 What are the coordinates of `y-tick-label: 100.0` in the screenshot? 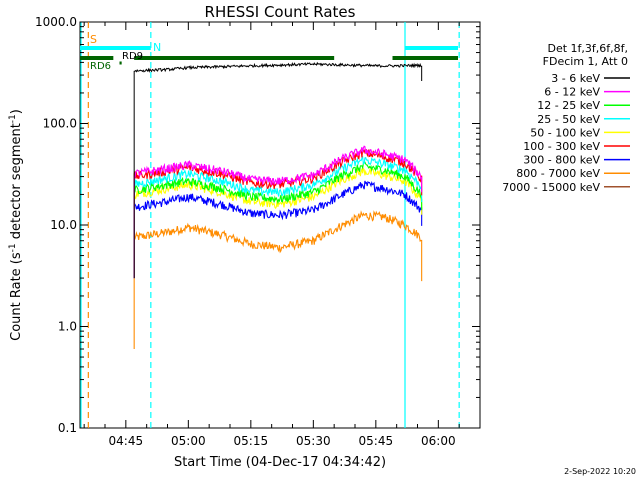 It's located at (60, 124).